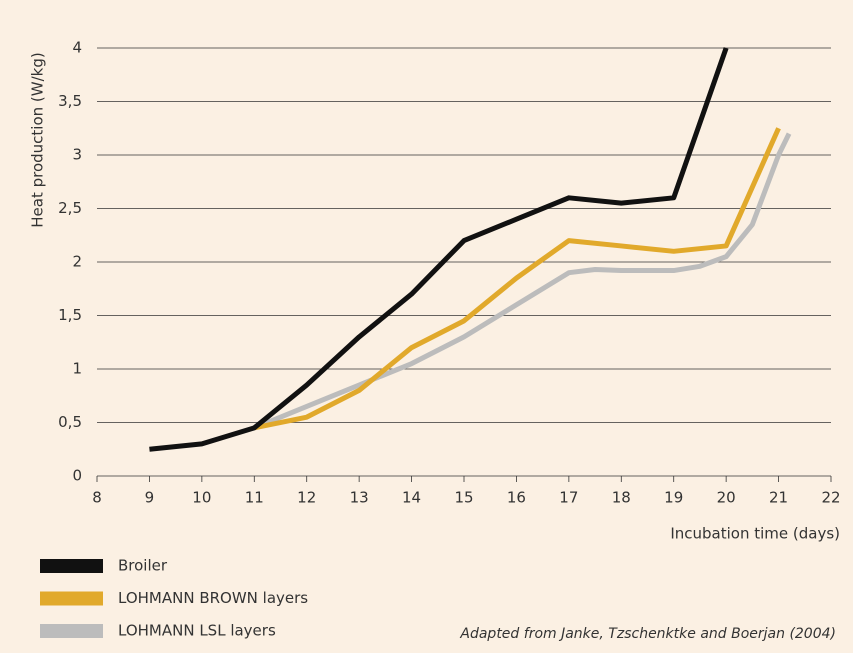 The height and width of the screenshot is (653, 853). Describe the element at coordinates (70, 208) in the screenshot. I see `y-tick-label: 2,5` at that location.